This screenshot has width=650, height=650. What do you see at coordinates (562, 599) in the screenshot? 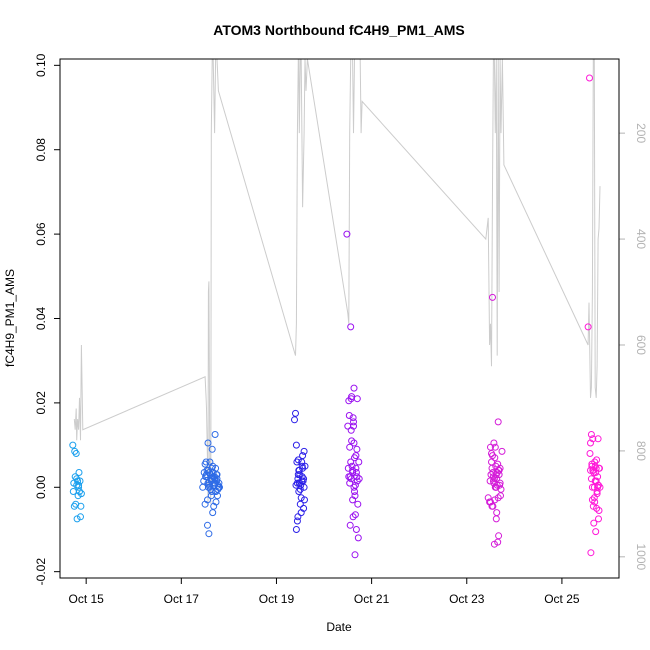
I see `x-tick-label: Oct 25` at bounding box center [562, 599].